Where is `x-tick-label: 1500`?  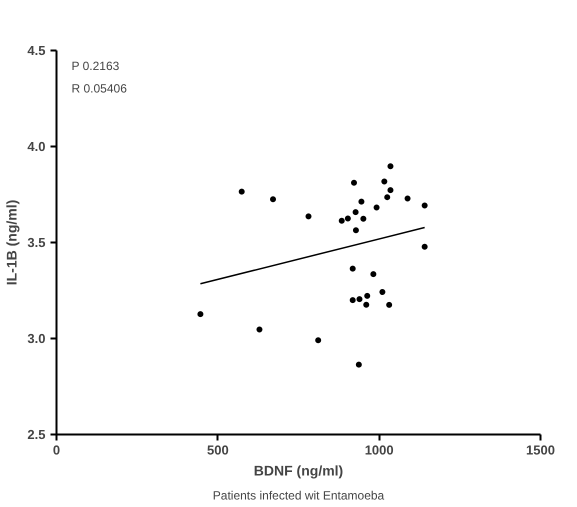
x-tick-label: 1500 is located at coordinates (540, 450).